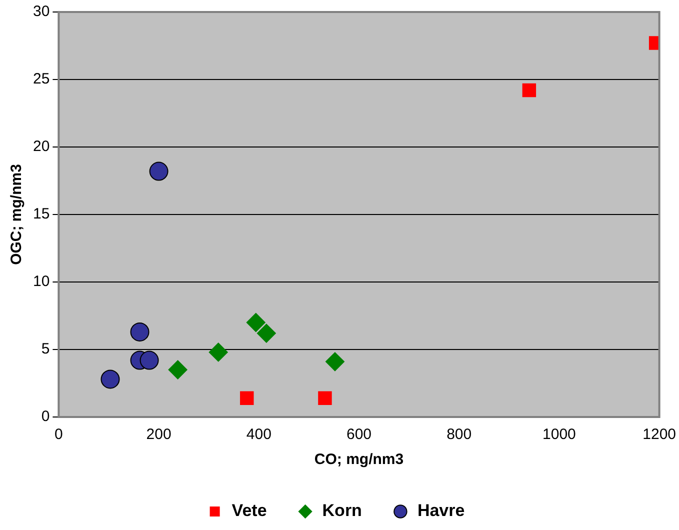 The height and width of the screenshot is (530, 679). I want to click on legend-label: Vete, so click(249, 510).